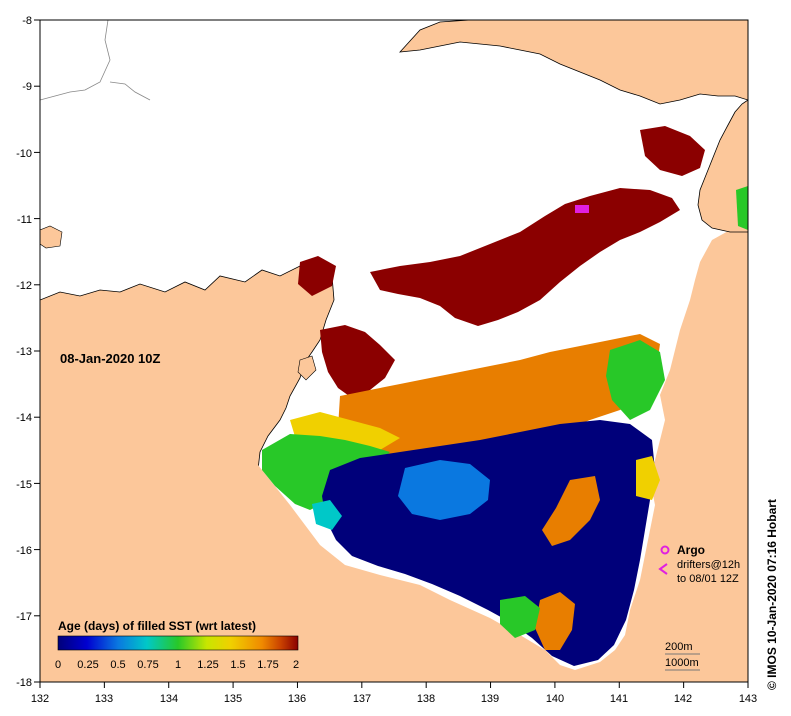  I want to click on land-island-melville, so click(51, 237).